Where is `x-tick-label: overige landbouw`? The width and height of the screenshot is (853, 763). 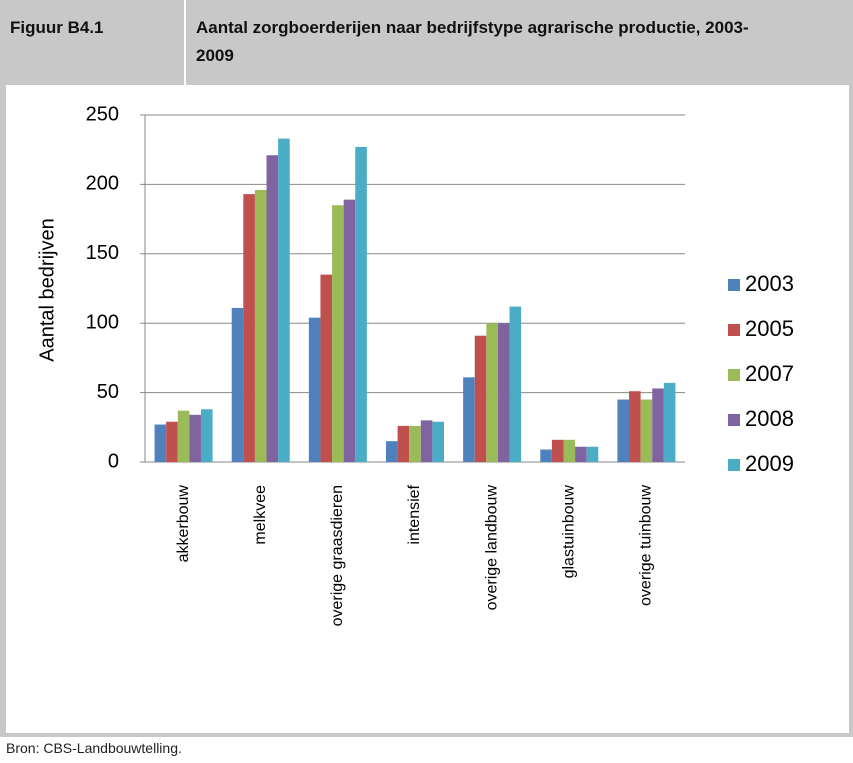 x-tick-label: overige landbouw is located at coordinates (491, 548).